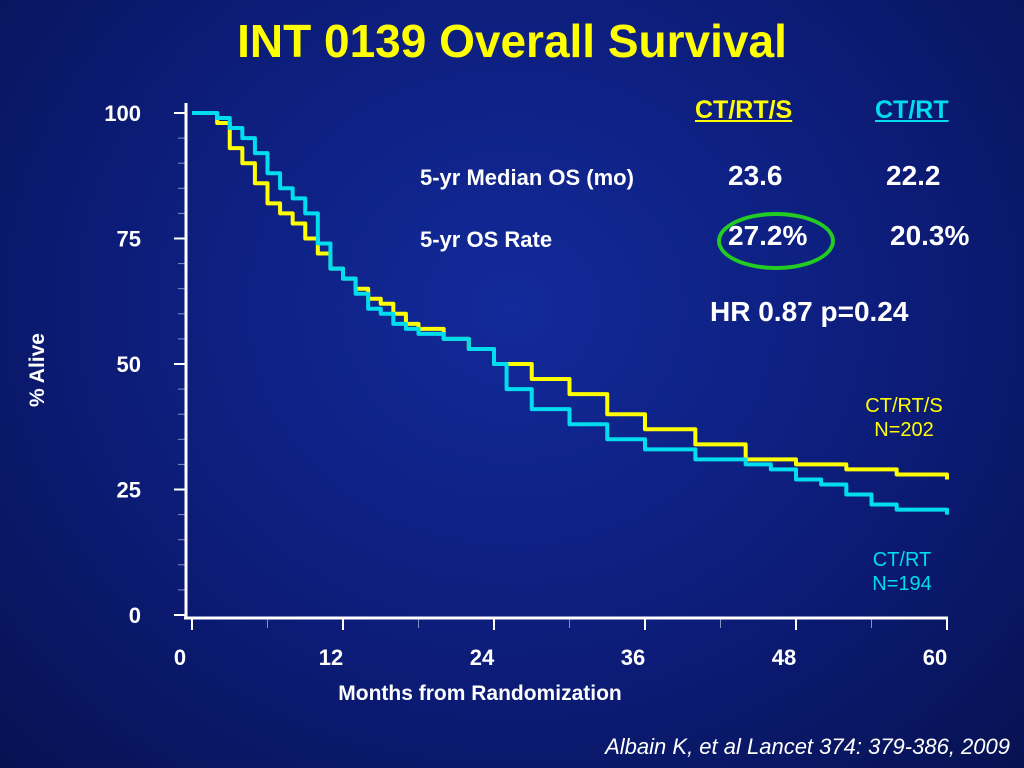 This screenshot has height=768, width=1024. What do you see at coordinates (633, 657) in the screenshot?
I see `x-tick-label: 36` at bounding box center [633, 657].